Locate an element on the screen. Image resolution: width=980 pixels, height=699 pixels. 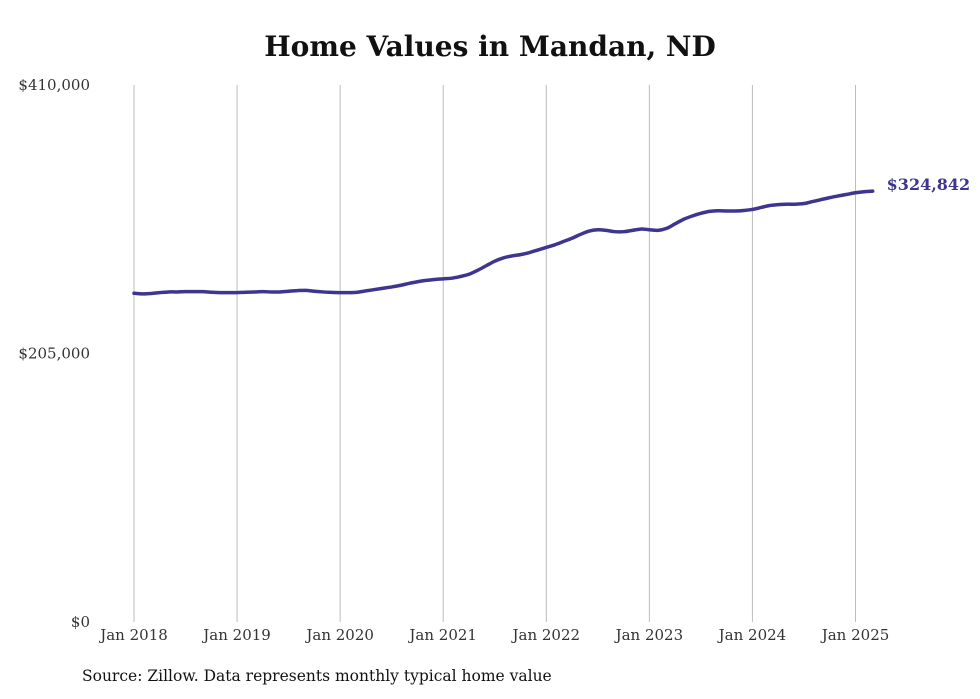
x-tick-label: Jan 2018 is located at coordinates (133, 635).